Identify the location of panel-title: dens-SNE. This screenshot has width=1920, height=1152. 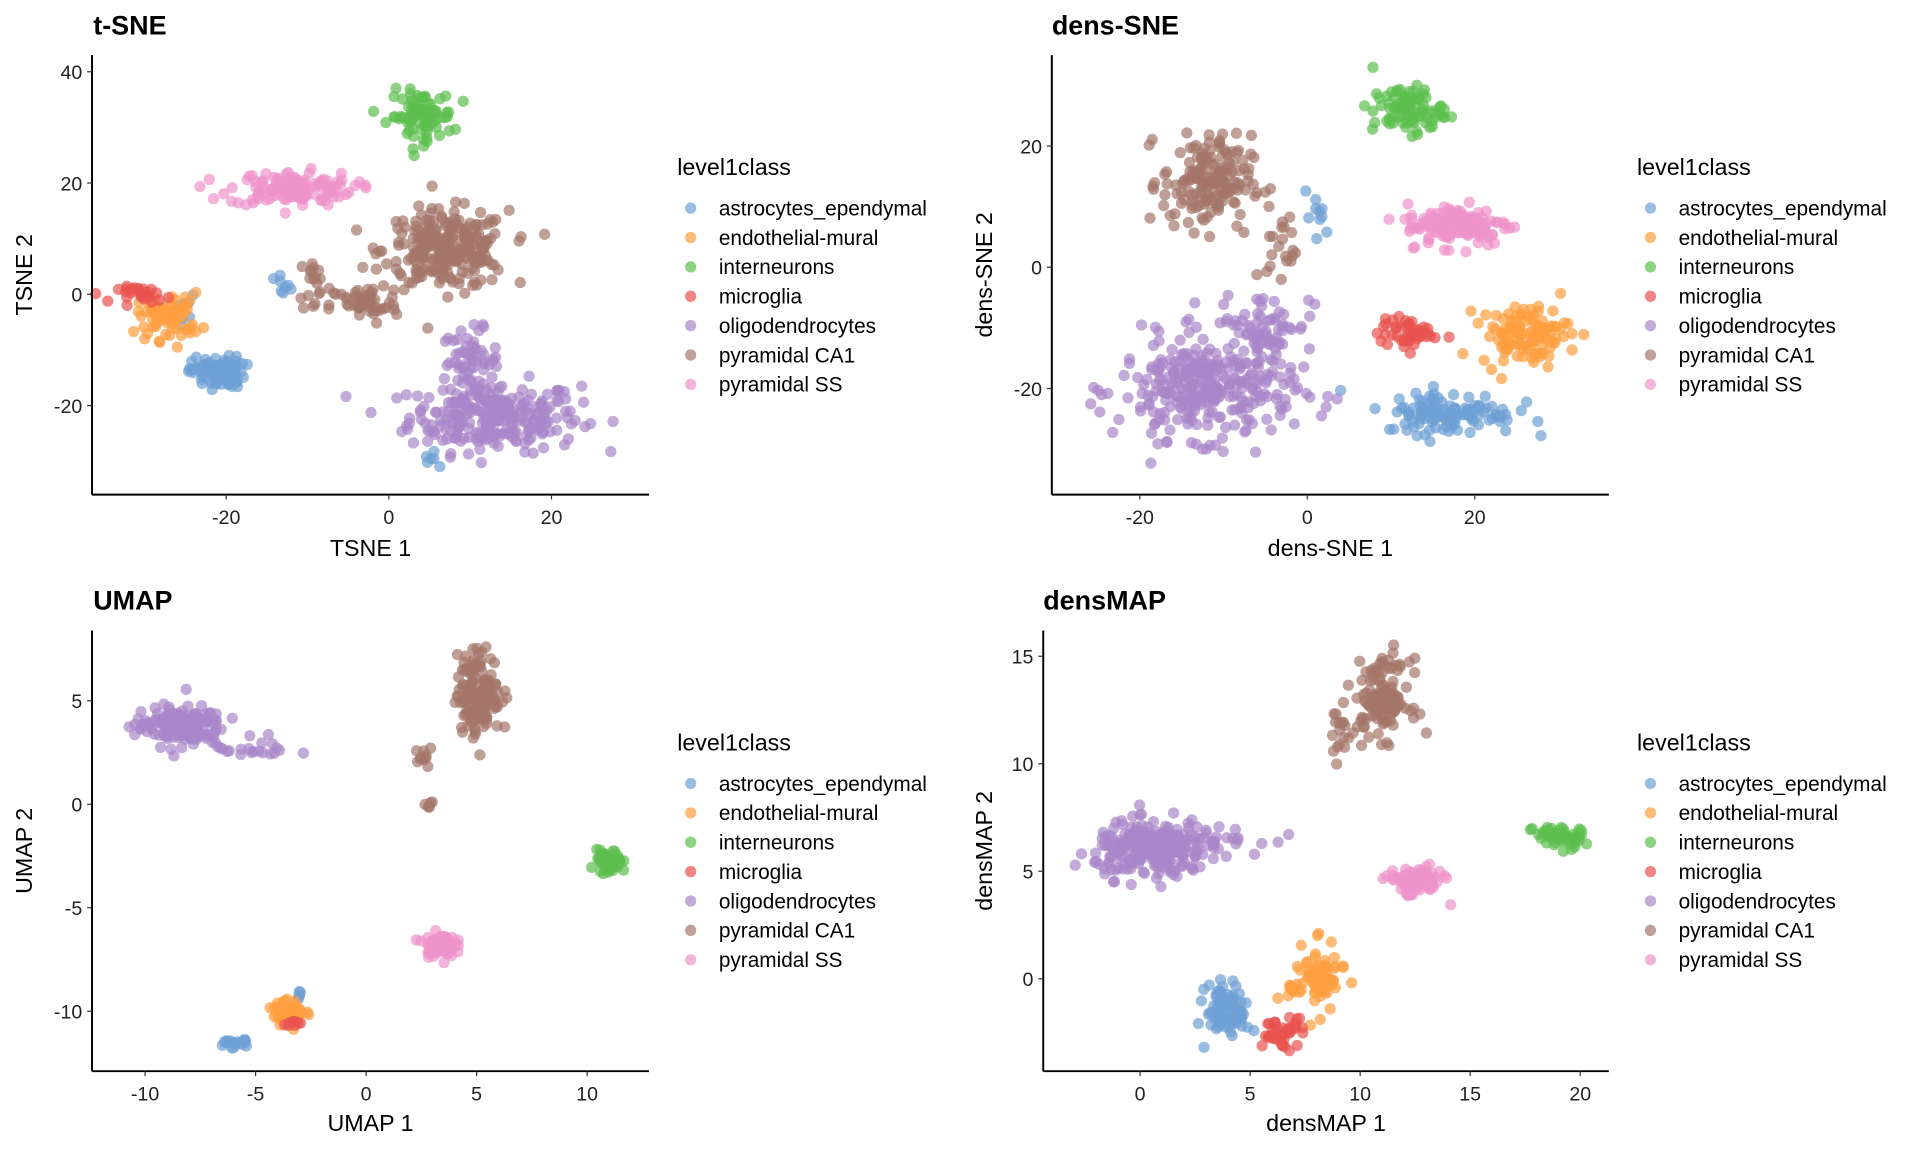
(1115, 25).